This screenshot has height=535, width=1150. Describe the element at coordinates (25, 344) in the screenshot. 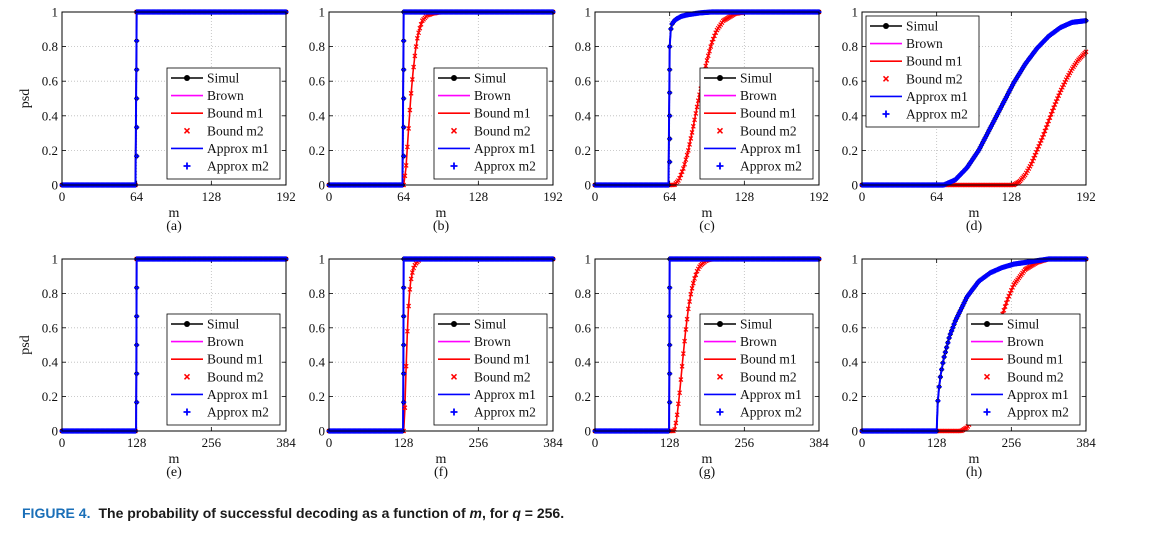

I see `y-axis-label: psd` at that location.